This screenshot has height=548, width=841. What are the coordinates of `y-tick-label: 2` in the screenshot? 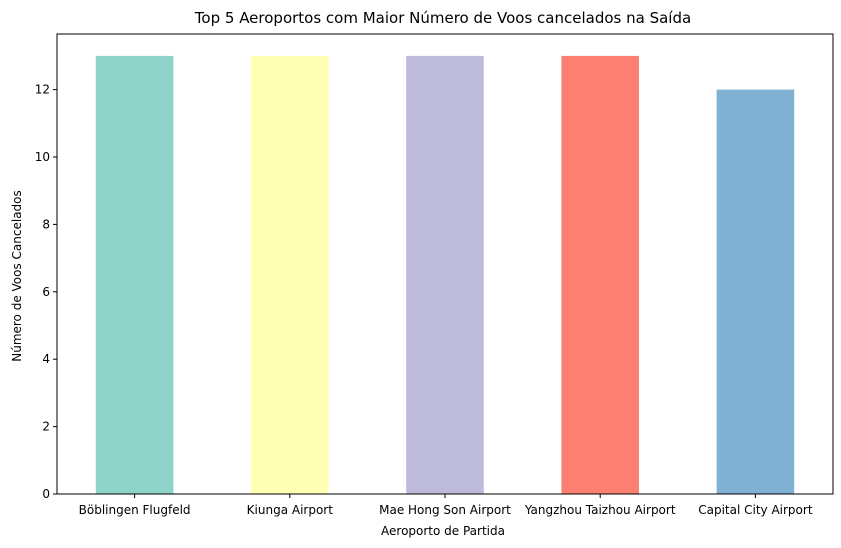 It's located at (46, 427).